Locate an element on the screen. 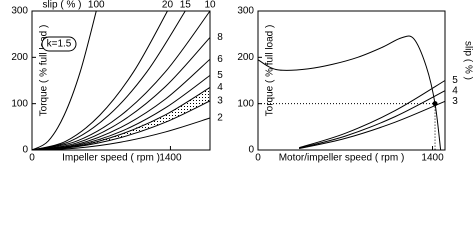 The width and height of the screenshot is (474, 240). x-axis-label: Impeller speed ( rpm ) is located at coordinates (111, 158).